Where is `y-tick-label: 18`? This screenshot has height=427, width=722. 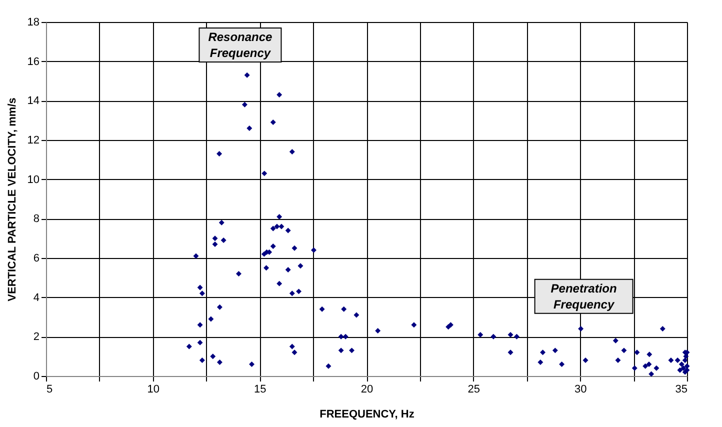
y-tick-label: 18 is located at coordinates (33, 22).